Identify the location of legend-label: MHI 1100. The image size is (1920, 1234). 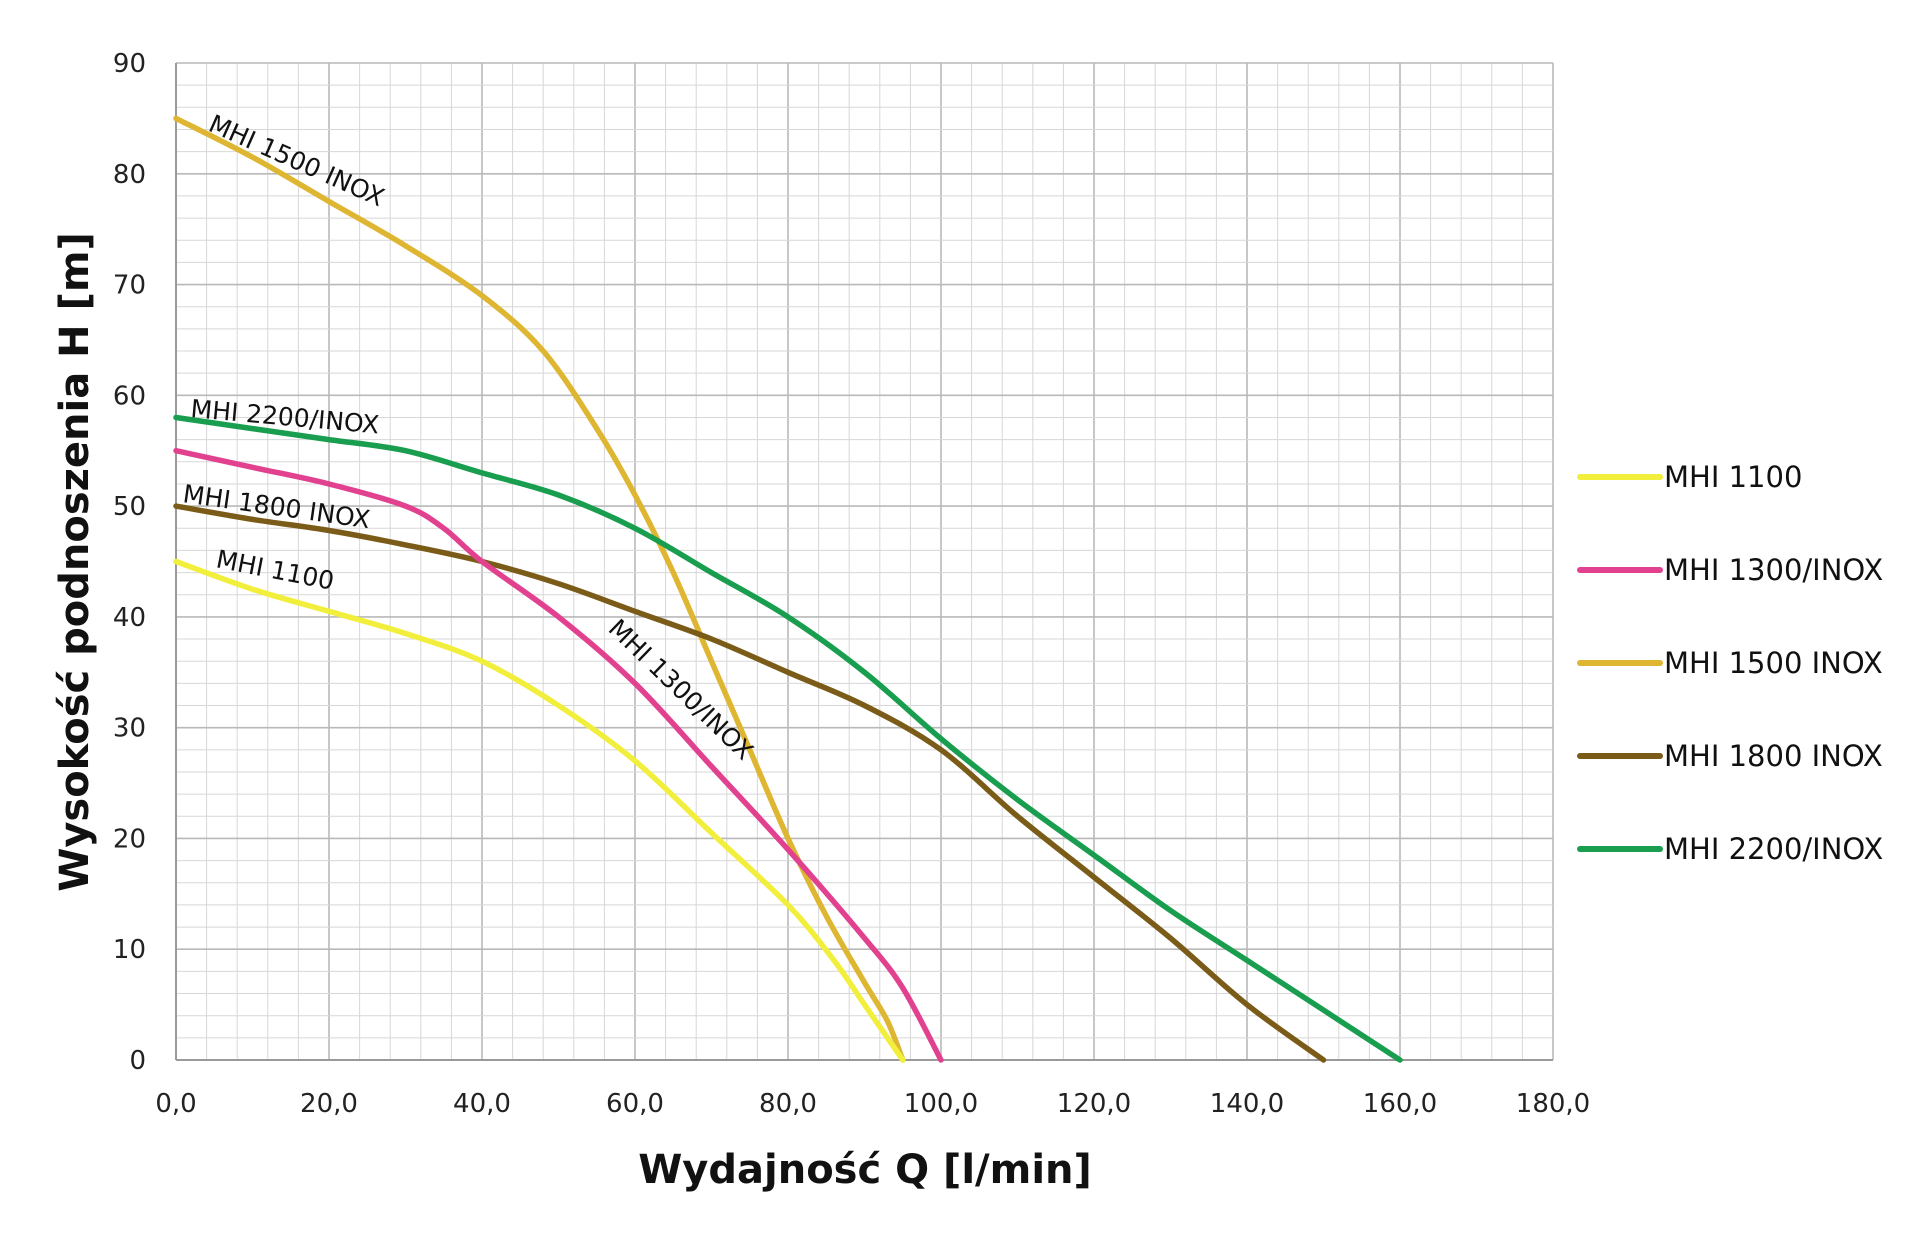
(1733, 477).